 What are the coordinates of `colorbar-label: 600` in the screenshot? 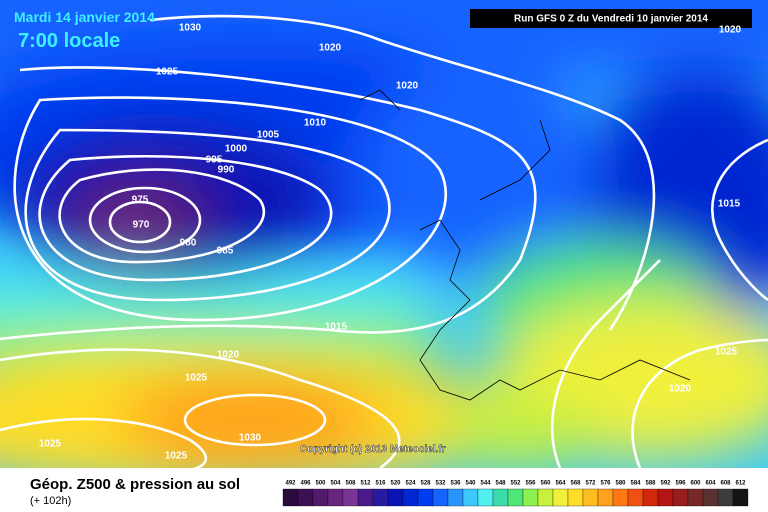 It's located at (695, 484).